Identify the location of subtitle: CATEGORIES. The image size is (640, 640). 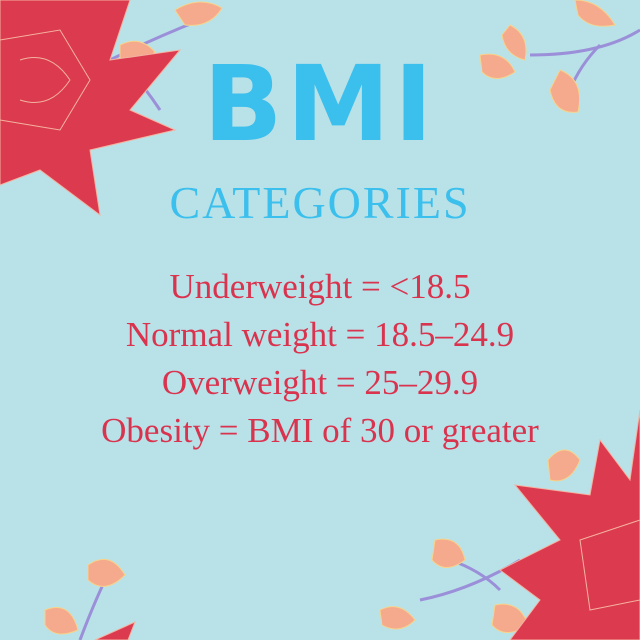
(319, 202).